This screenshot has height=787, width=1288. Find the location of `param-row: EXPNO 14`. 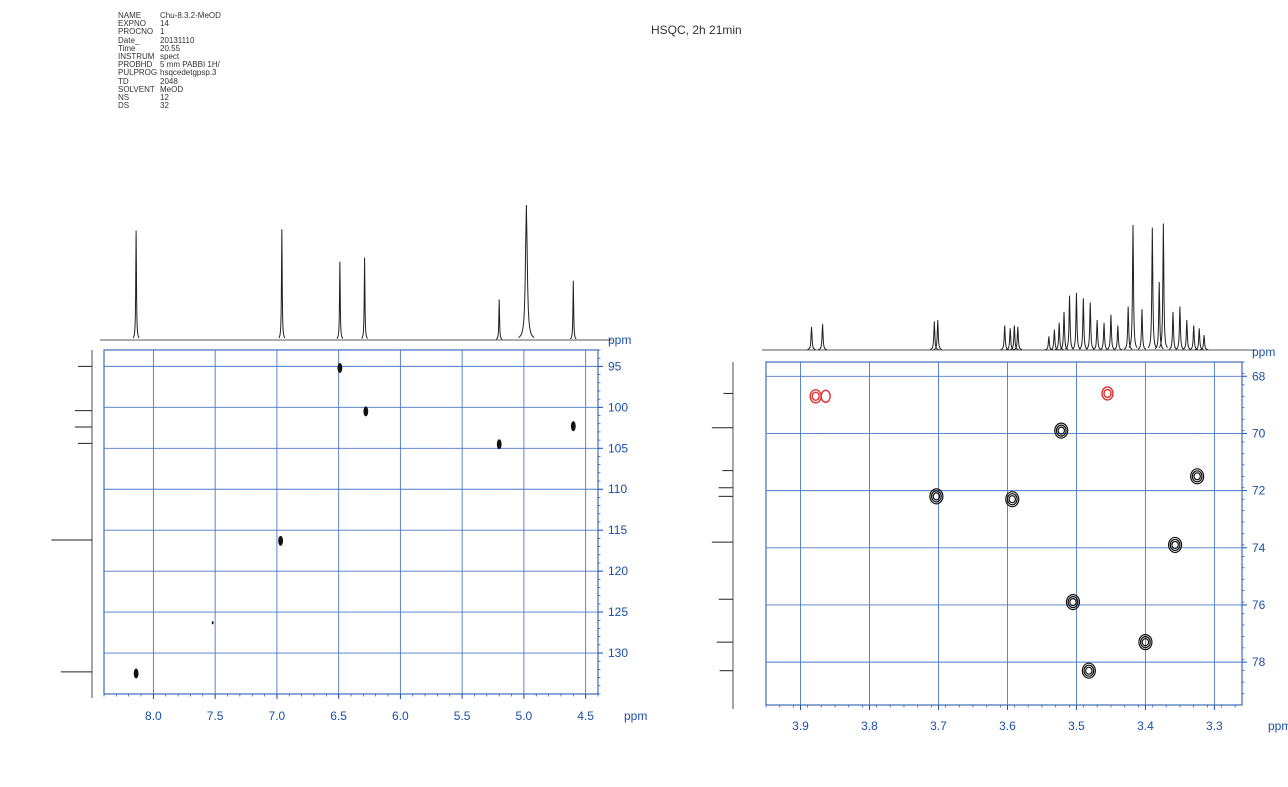

param-row: EXPNO 14 is located at coordinates (169, 24).